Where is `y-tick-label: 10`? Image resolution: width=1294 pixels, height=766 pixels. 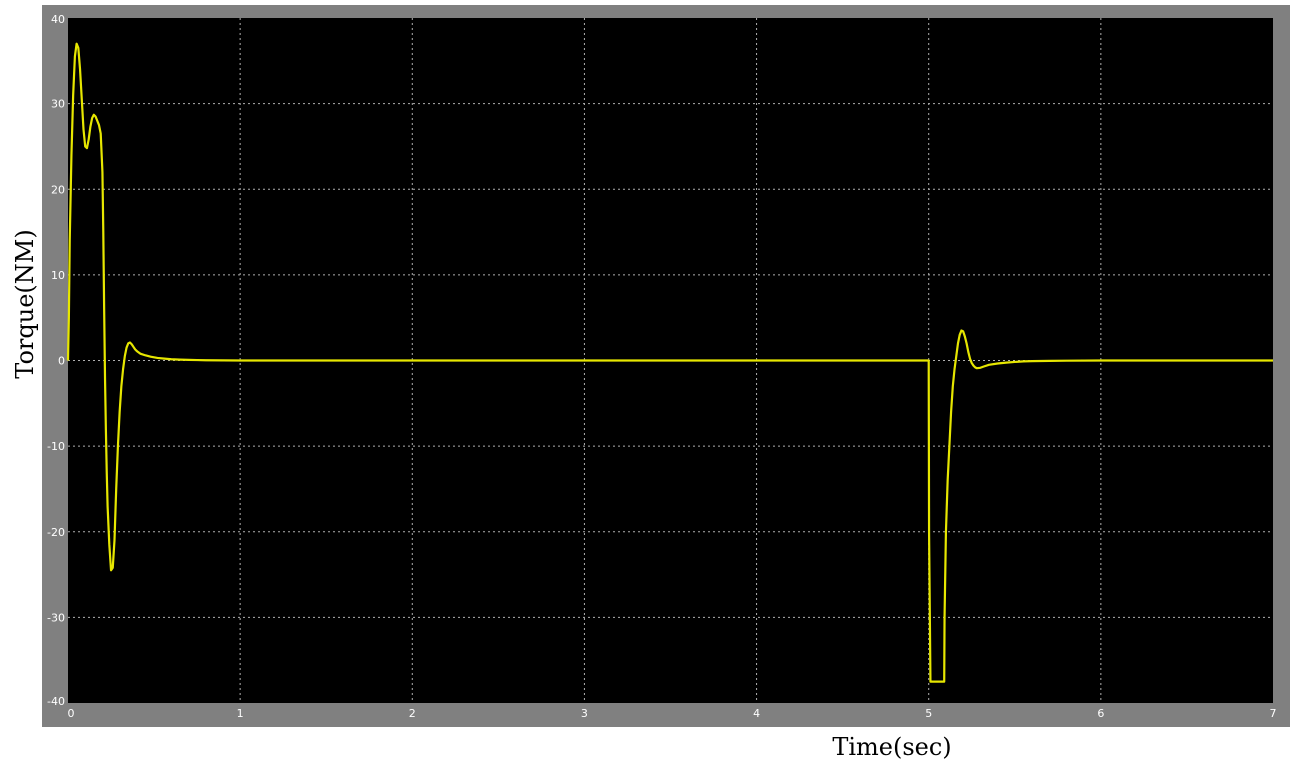
y-tick-label: 10 is located at coordinates (58, 275).